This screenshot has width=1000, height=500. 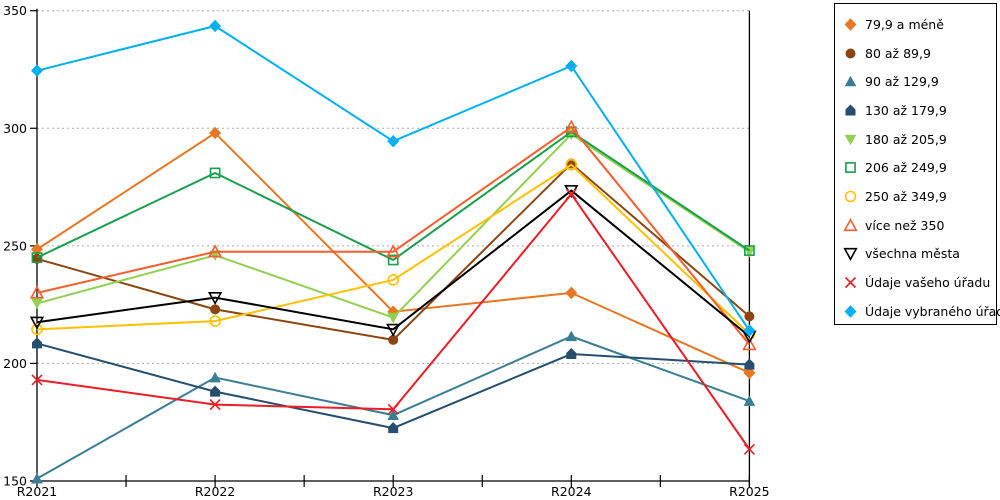 What do you see at coordinates (15, 481) in the screenshot?
I see `y-axis-tick-label: 150` at bounding box center [15, 481].